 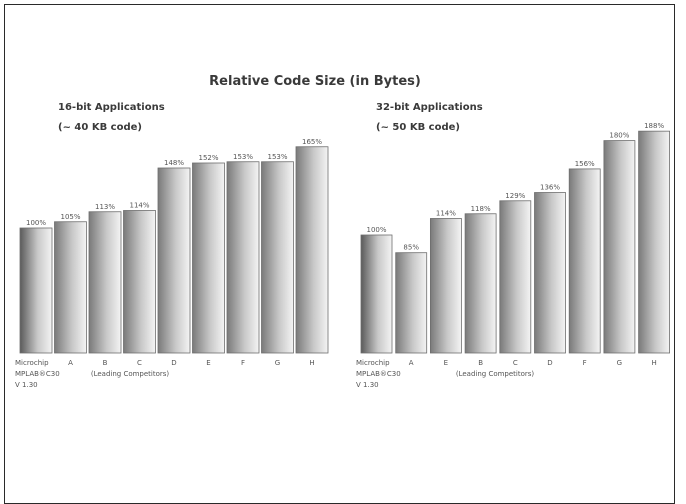 What do you see at coordinates (315, 81) in the screenshot?
I see `chart-title: Relative Code Size (in Bytes)` at bounding box center [315, 81].